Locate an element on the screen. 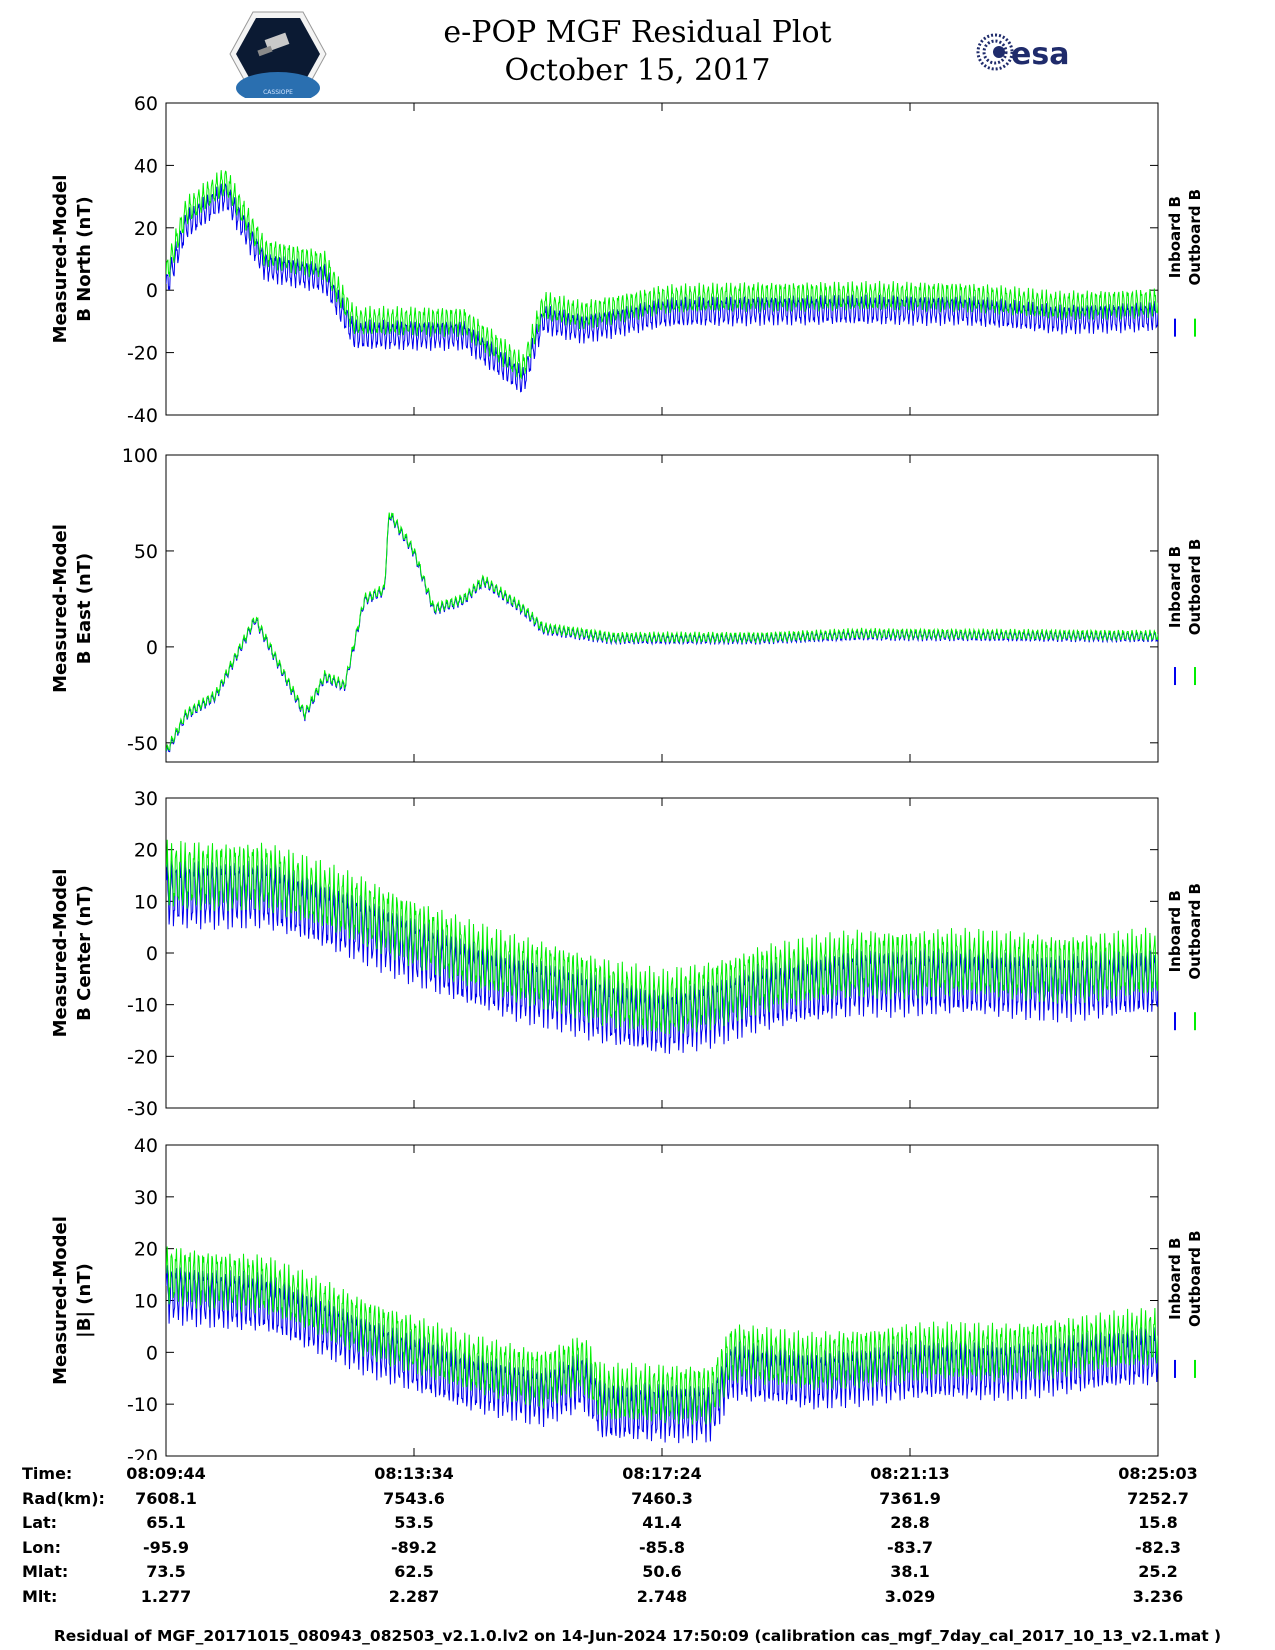  info-cell: 15.8 is located at coordinates (1158, 1522).